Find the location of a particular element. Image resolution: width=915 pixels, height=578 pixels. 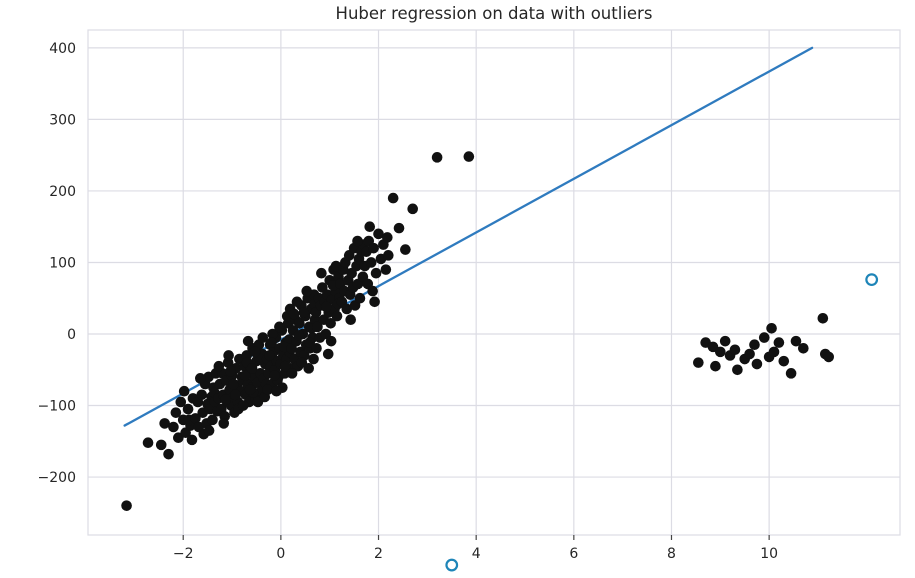

x-tick-label: 2 is located at coordinates (378, 554).